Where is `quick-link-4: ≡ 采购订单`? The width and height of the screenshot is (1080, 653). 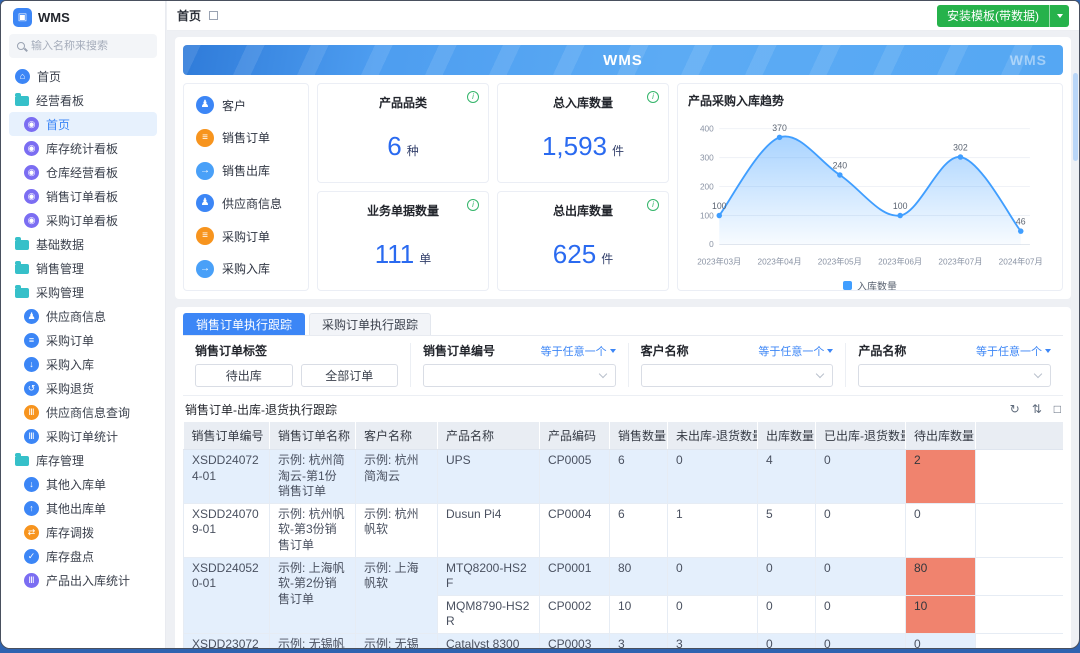
quick-link-4: ≡ 采购订单 is located at coordinates (246, 236).